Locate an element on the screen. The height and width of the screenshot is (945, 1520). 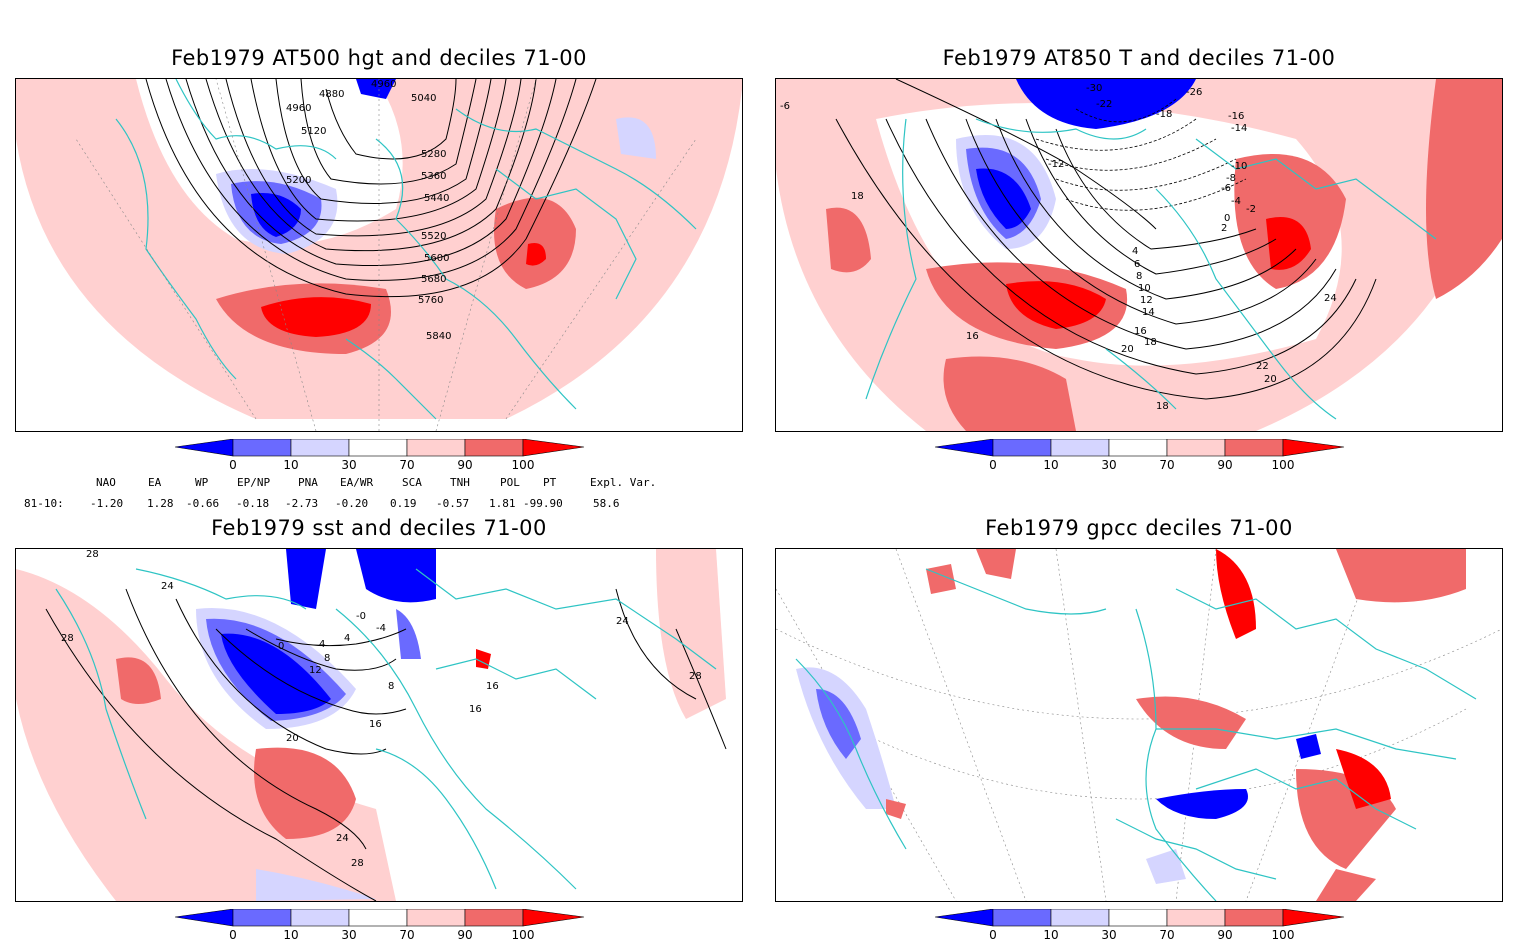
blue-anomaly-siberia is located at coordinates (636, 138).